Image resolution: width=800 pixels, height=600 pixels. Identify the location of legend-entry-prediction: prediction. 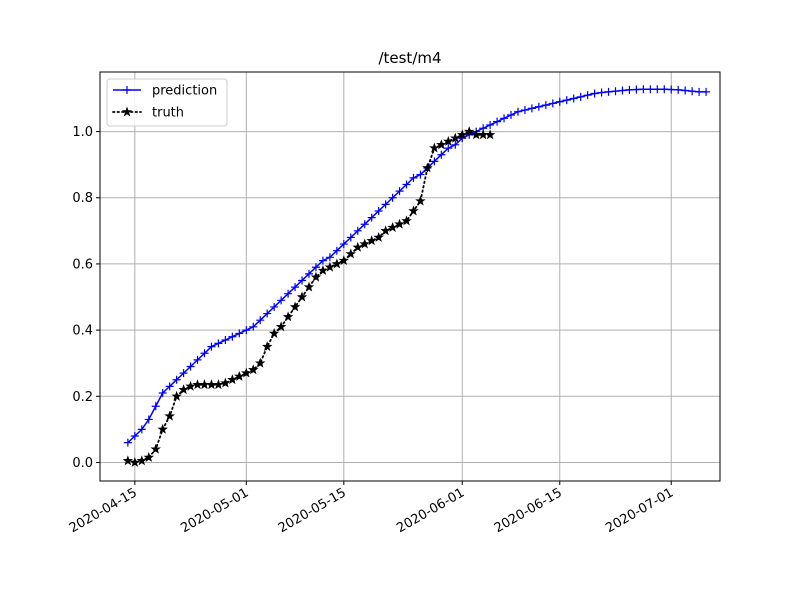
(165, 91).